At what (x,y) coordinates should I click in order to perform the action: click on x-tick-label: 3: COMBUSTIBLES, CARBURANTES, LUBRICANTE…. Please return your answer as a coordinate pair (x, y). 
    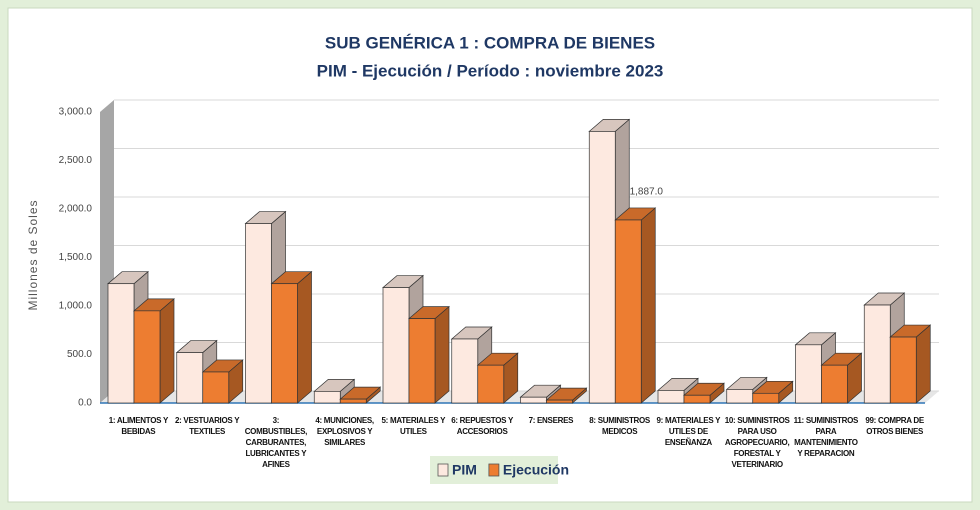
    Looking at the image, I should click on (276, 442).